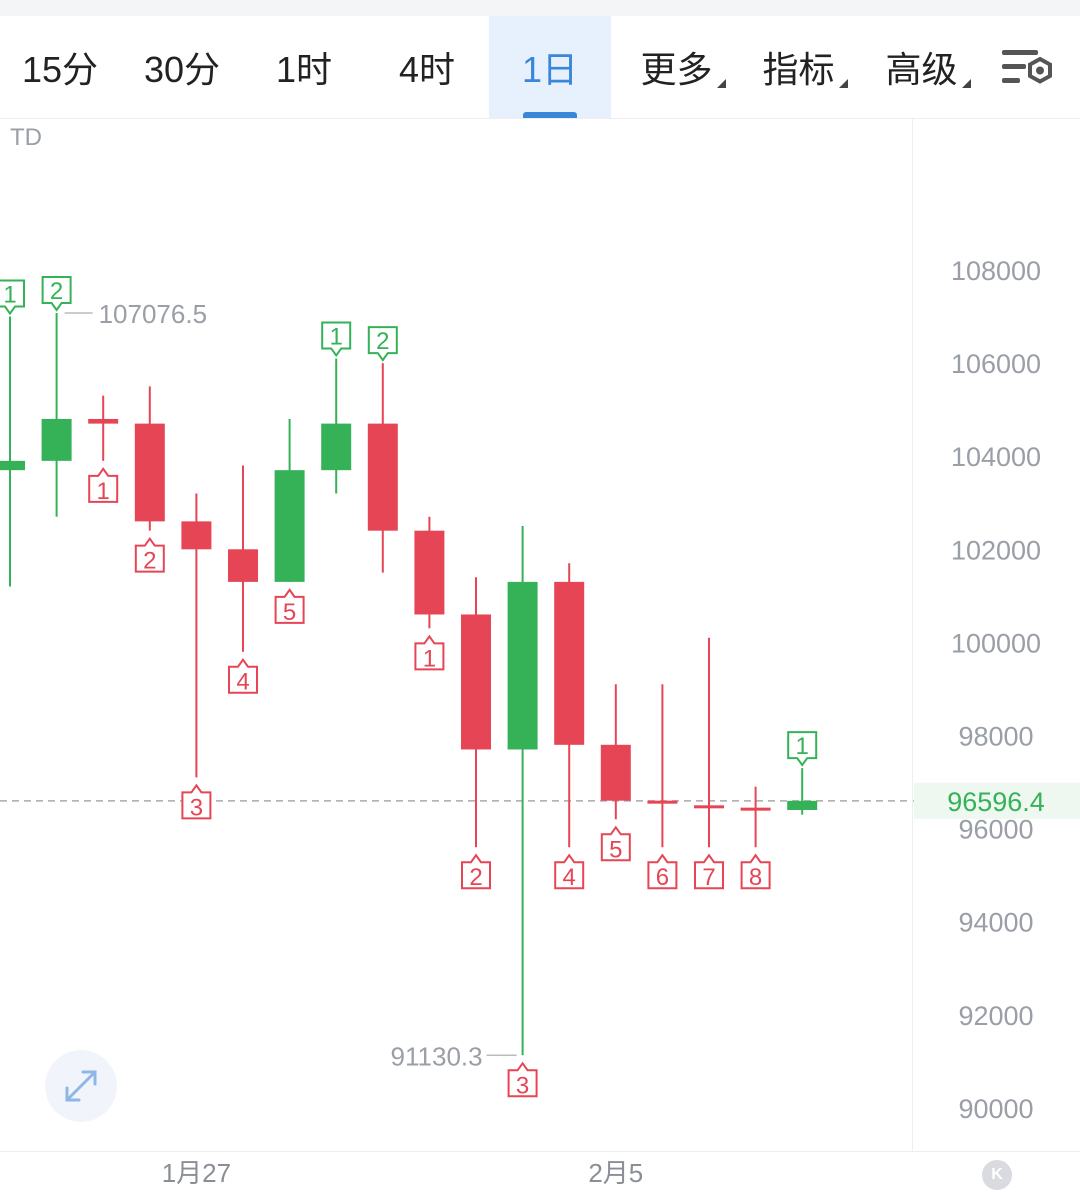  I want to click on current-price-tag, so click(997, 800).